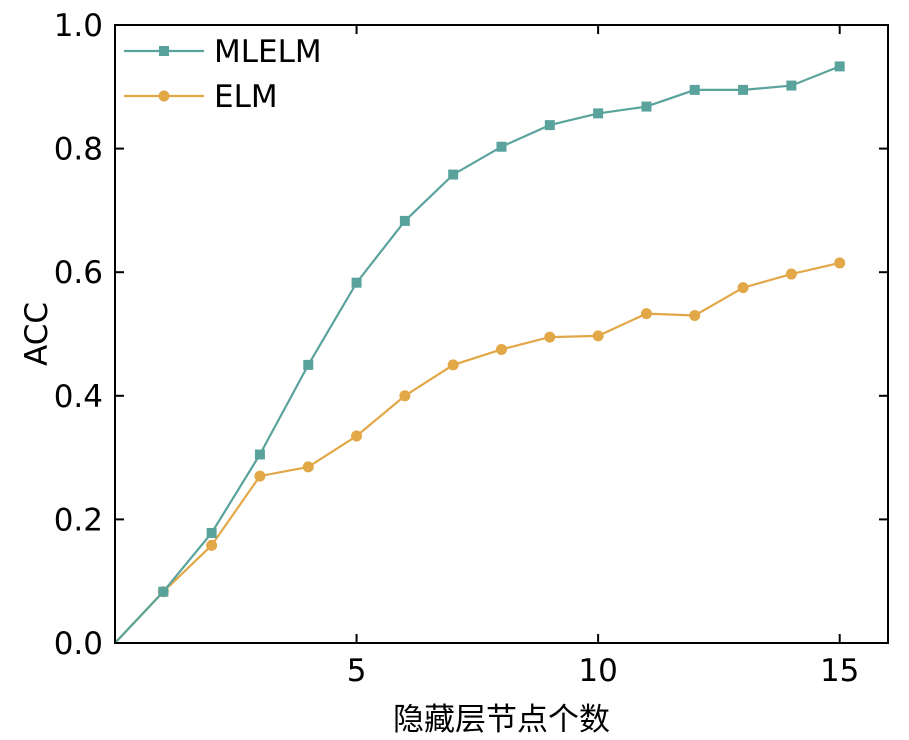  Describe the element at coordinates (164, 51) in the screenshot. I see `legend-square-marker` at that location.